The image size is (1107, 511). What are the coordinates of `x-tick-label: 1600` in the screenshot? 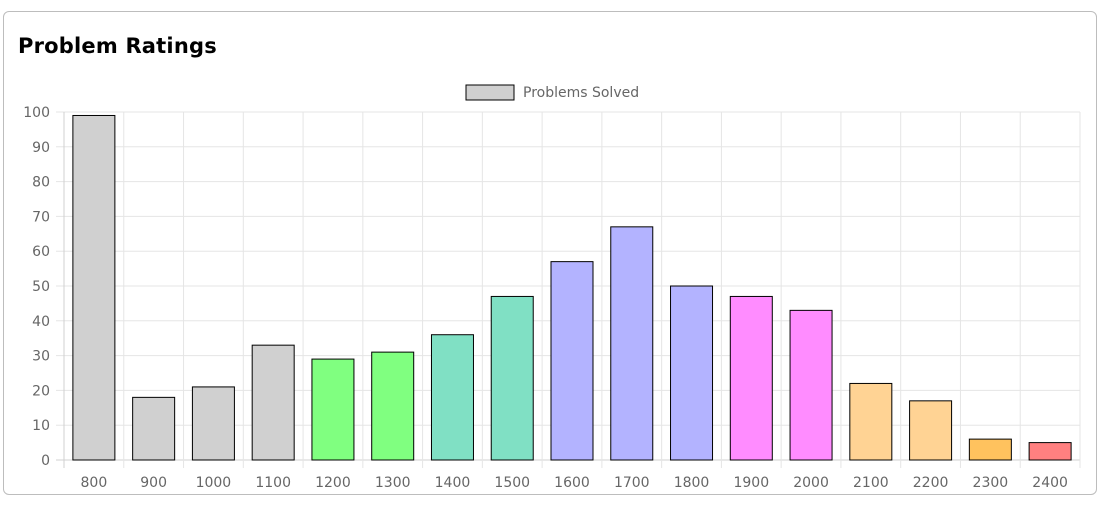 It's located at (572, 483).